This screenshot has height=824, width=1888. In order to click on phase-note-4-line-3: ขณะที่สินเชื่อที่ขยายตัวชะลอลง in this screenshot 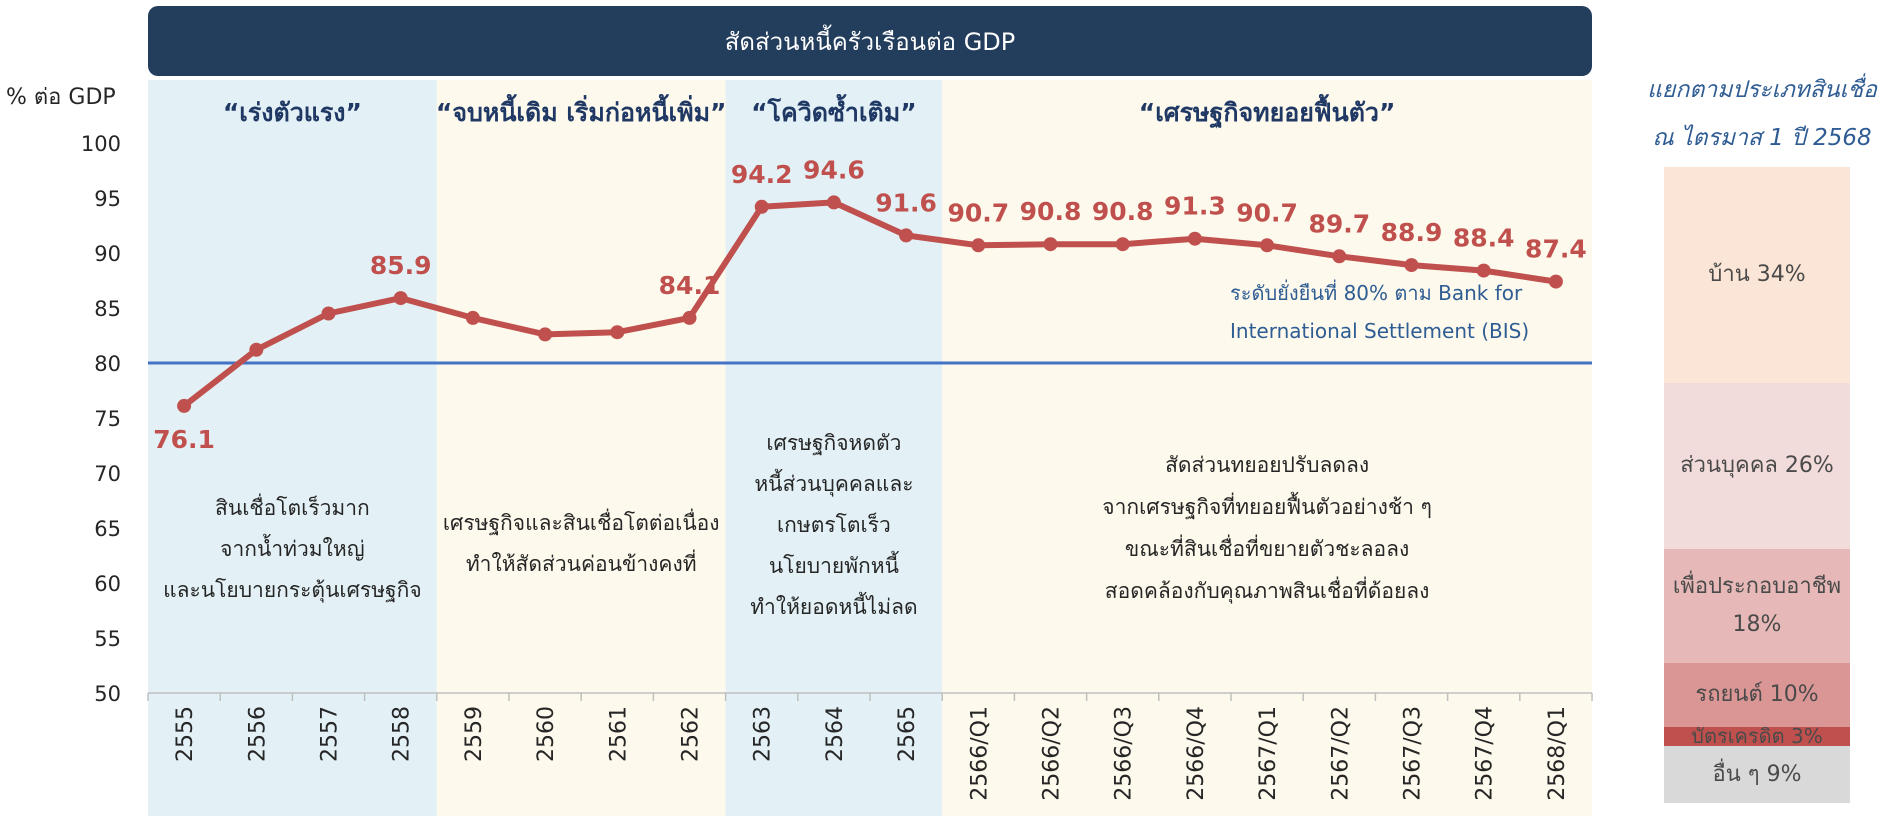, I will do `click(1267, 547)`.